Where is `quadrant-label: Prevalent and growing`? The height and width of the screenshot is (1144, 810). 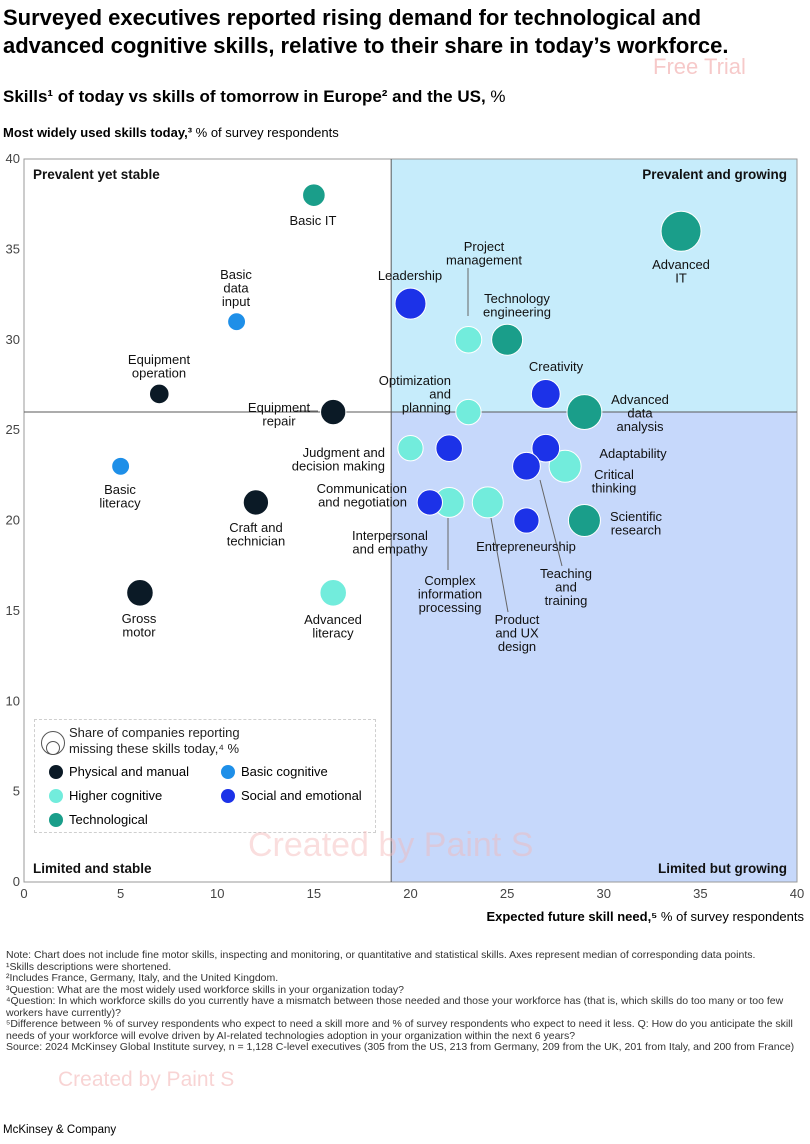
quadrant-label: Prevalent and growing is located at coordinates (714, 174).